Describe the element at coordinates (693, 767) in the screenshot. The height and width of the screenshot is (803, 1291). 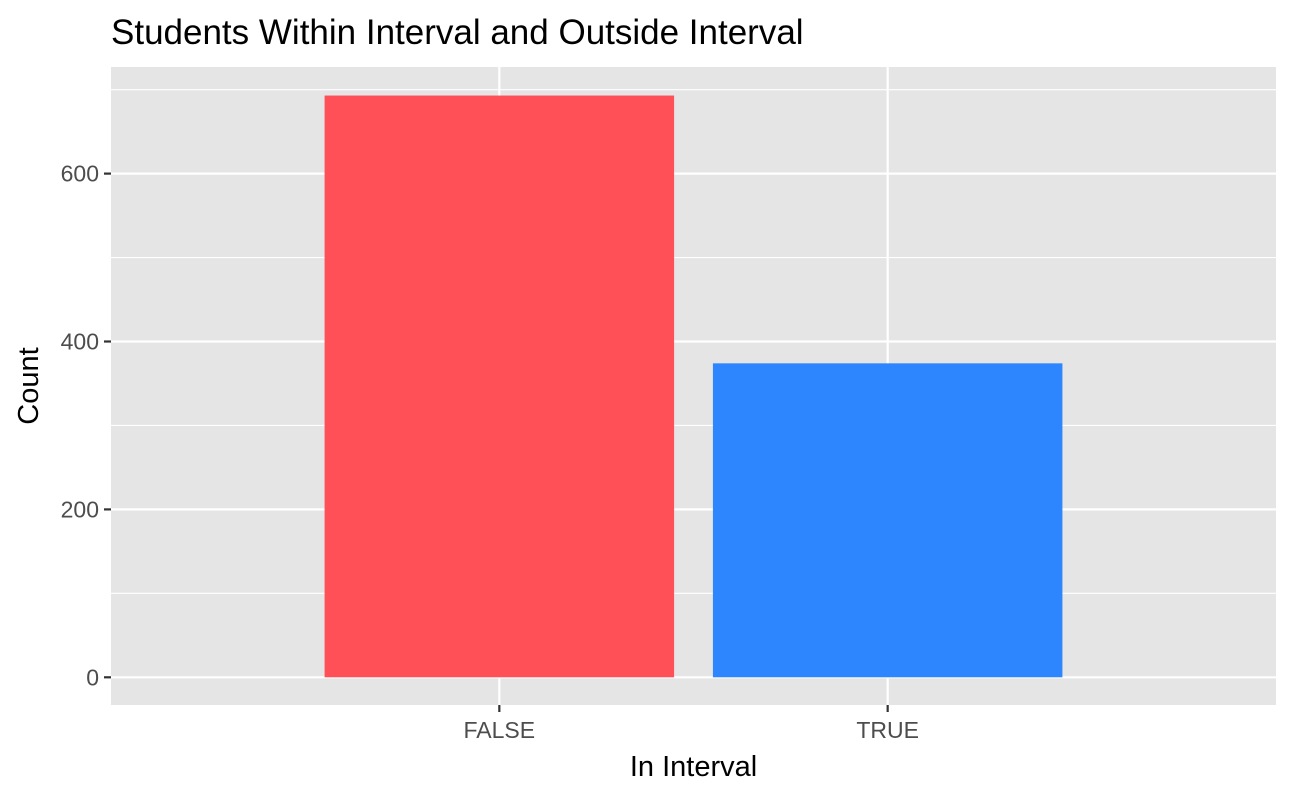
I see `x-axis-title: In Interval` at that location.